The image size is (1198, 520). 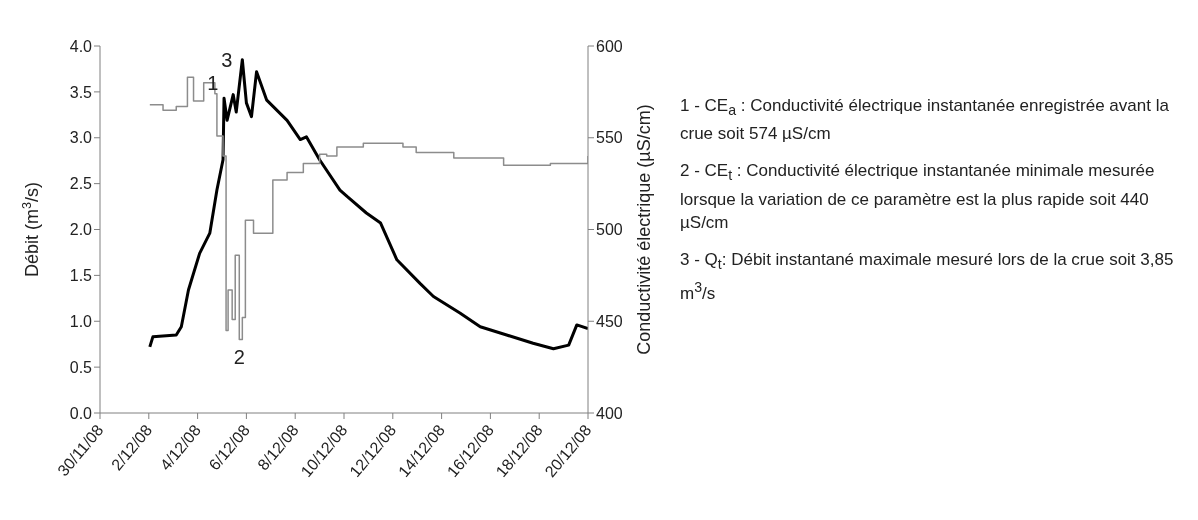 I want to click on y-tick-label: 2.5, so click(x=81, y=184).